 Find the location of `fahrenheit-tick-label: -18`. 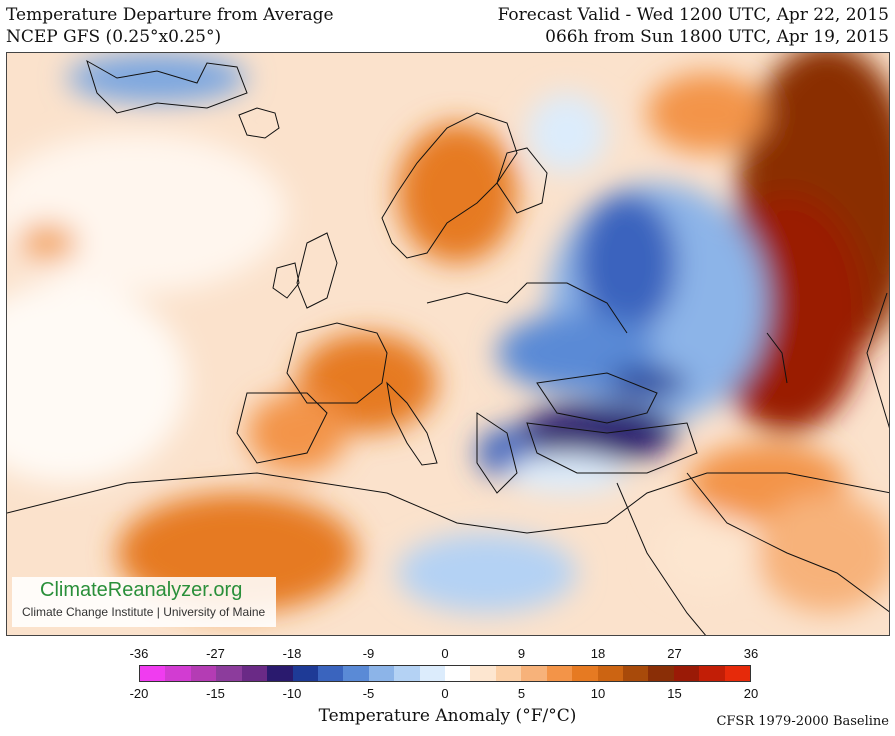

fahrenheit-tick-label: -18 is located at coordinates (292, 653).